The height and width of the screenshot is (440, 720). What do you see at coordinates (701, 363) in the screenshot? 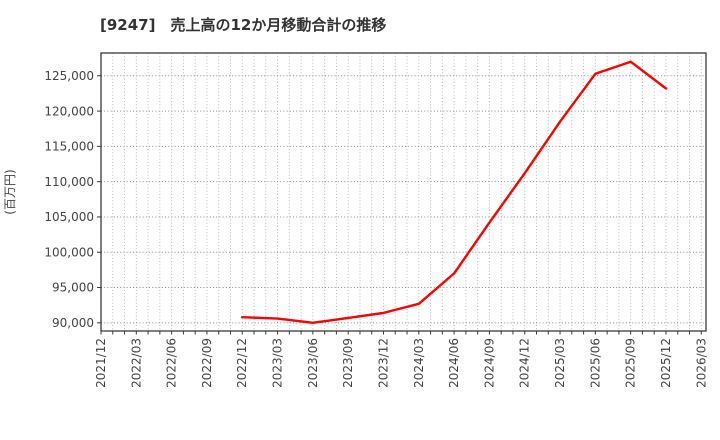
I see `x-tick-label: 2026/03` at bounding box center [701, 363].